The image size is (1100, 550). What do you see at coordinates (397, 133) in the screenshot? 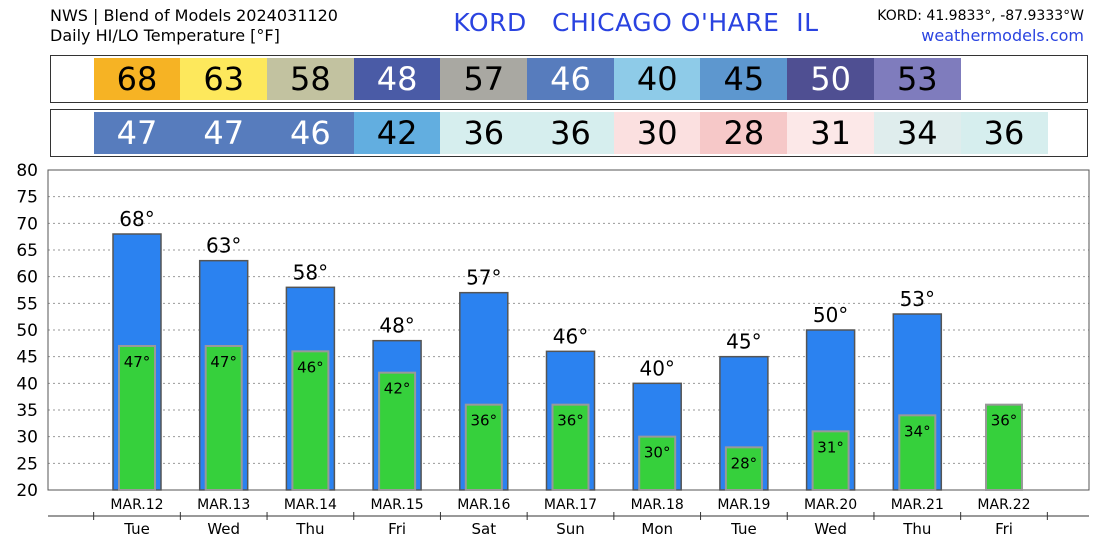
I see `lo-cell: 42` at bounding box center [397, 133].